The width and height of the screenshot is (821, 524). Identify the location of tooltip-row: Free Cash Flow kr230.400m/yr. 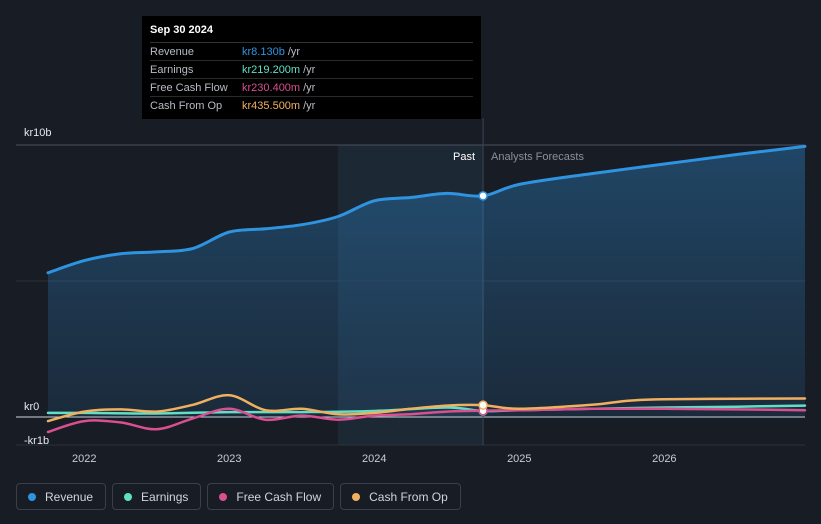
(311, 88).